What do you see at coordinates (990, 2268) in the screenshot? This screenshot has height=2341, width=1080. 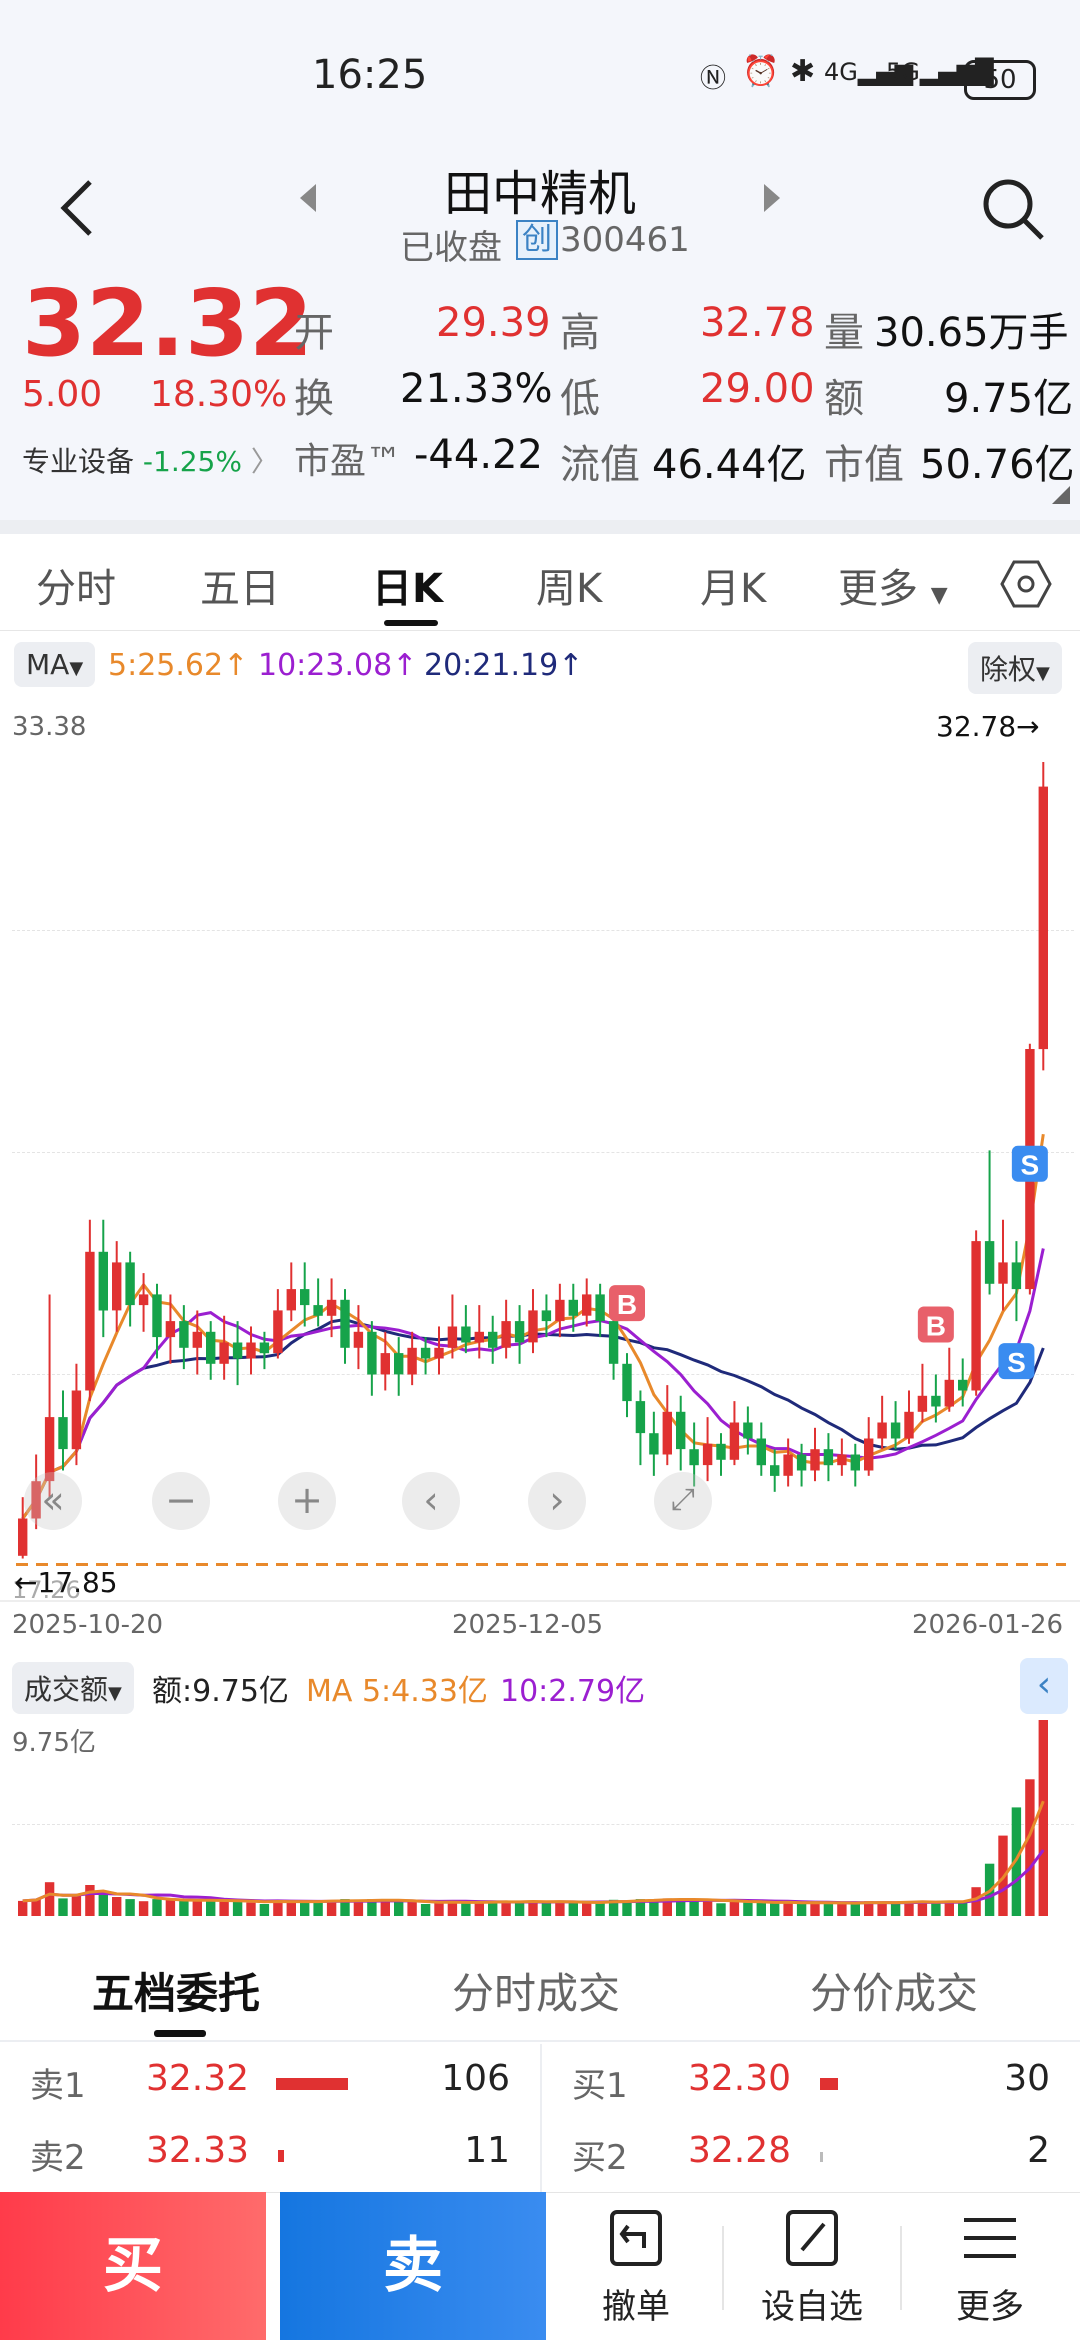 I see `more-button: 更多` at bounding box center [990, 2268].